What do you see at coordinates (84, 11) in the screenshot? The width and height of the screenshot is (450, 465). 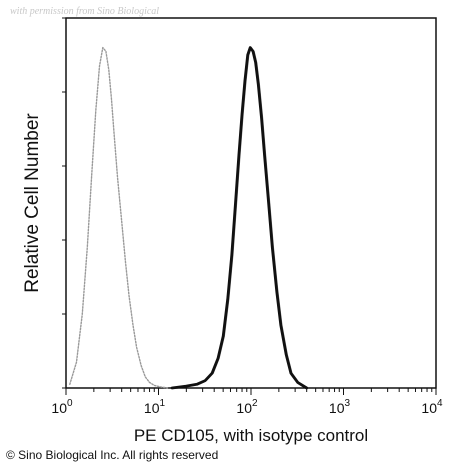 I see `watermark: with permission from Sino Biological` at bounding box center [84, 11].